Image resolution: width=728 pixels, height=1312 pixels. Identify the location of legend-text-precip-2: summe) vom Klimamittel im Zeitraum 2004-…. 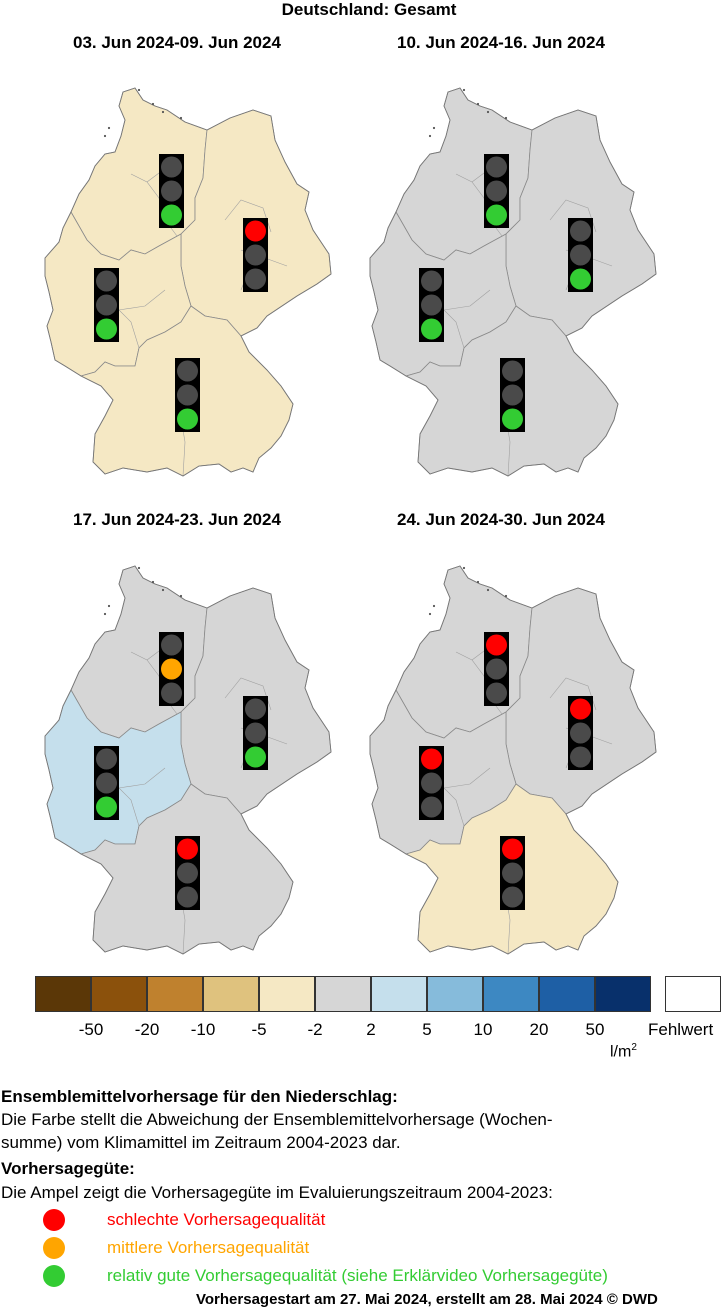
(201, 1142).